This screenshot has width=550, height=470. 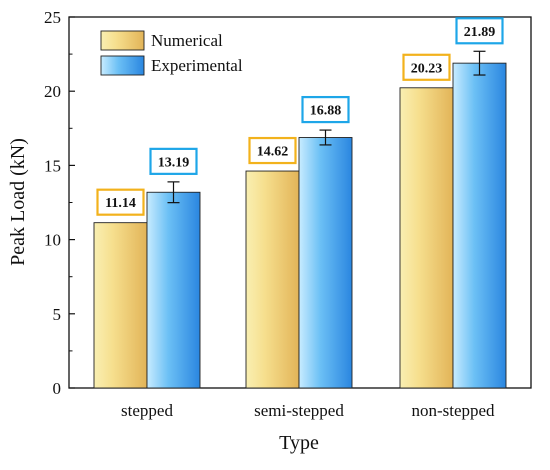 What do you see at coordinates (57, 388) in the screenshot?
I see `y-tick-label: 0` at bounding box center [57, 388].